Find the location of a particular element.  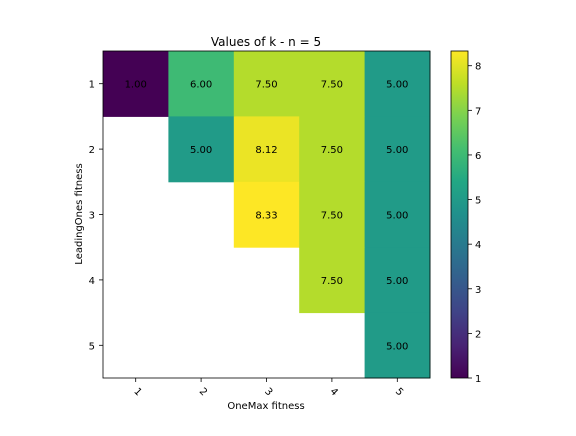

y-tick-label: 3 is located at coordinates (92, 216).